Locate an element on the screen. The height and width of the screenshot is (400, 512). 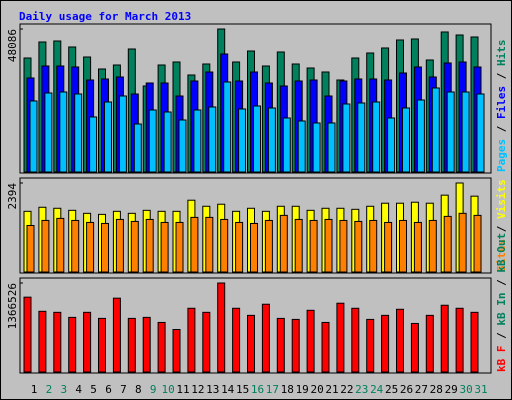
x-tick-label: 18 is located at coordinates (287, 389).